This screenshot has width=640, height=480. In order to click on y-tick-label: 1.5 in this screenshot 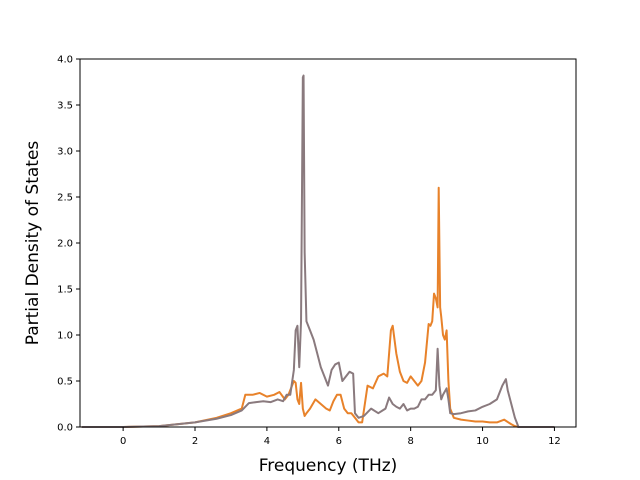, I will do `click(65, 290)`.